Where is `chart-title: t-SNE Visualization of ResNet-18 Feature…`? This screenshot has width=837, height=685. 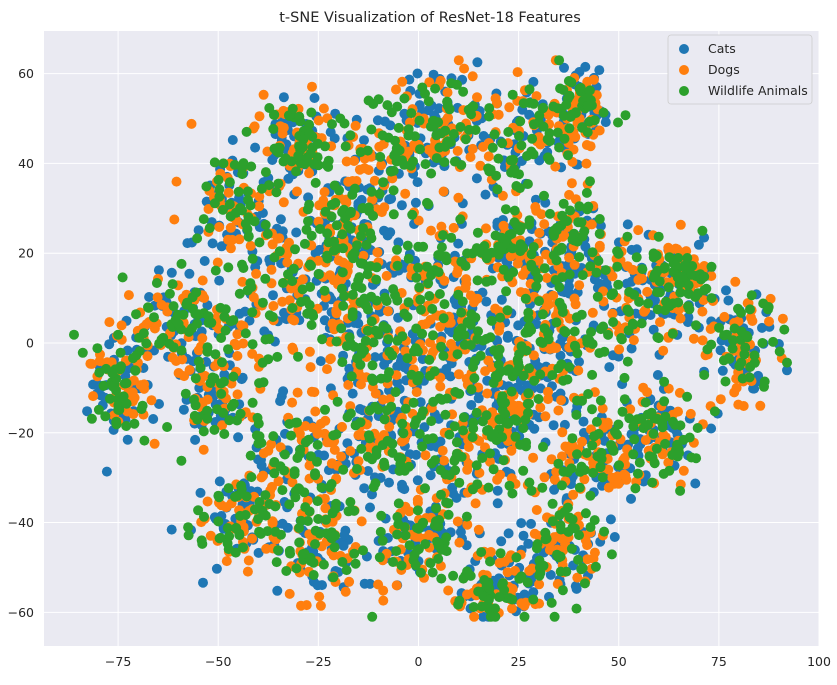
chart-title: t-SNE Visualization of ResNet-18 Feature… is located at coordinates (430, 18).